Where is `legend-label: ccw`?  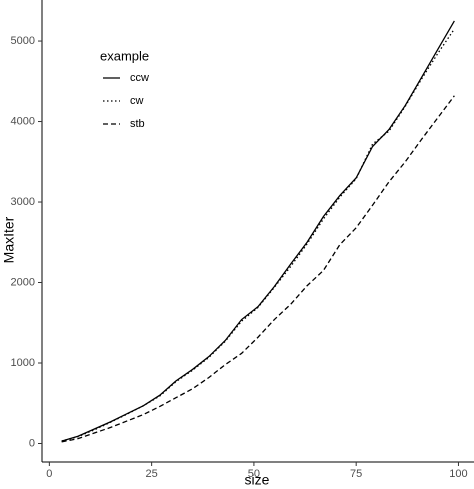
legend-label: ccw is located at coordinates (139, 78).